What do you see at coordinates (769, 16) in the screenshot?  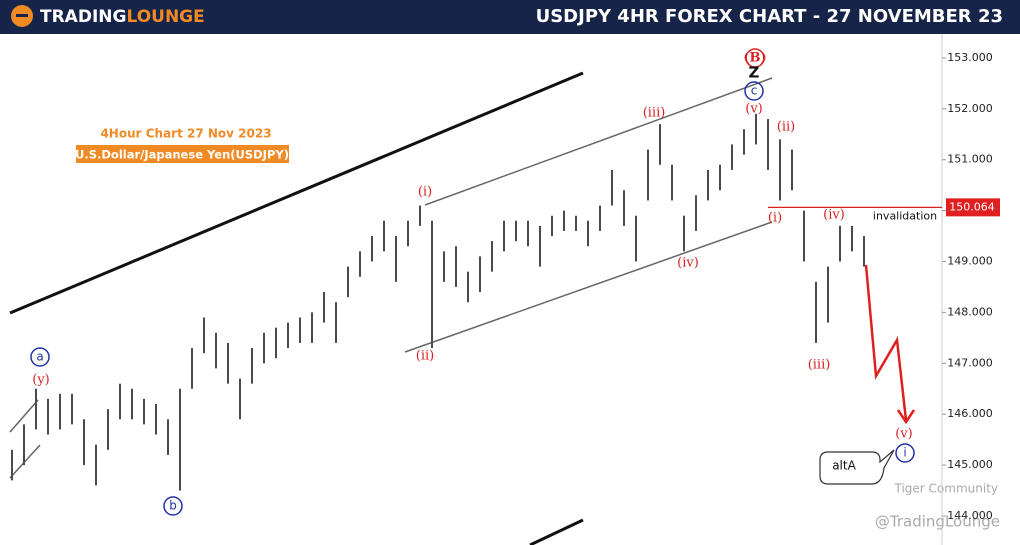 I see `chart-title: USDJPY 4HR FOREX CHART - 27 NOVEMBER 23` at bounding box center [769, 16].